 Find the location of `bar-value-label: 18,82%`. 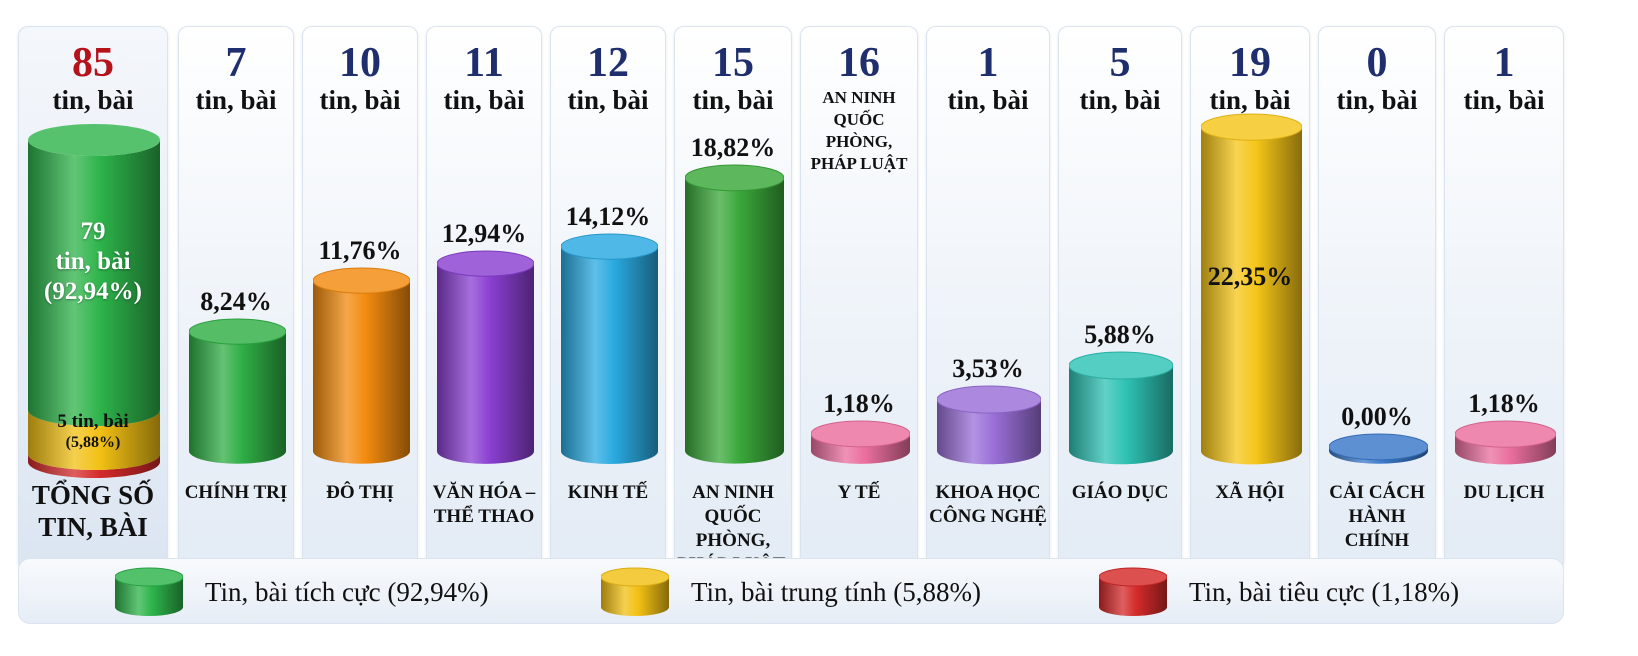

bar-value-label: 18,82% is located at coordinates (733, 148).